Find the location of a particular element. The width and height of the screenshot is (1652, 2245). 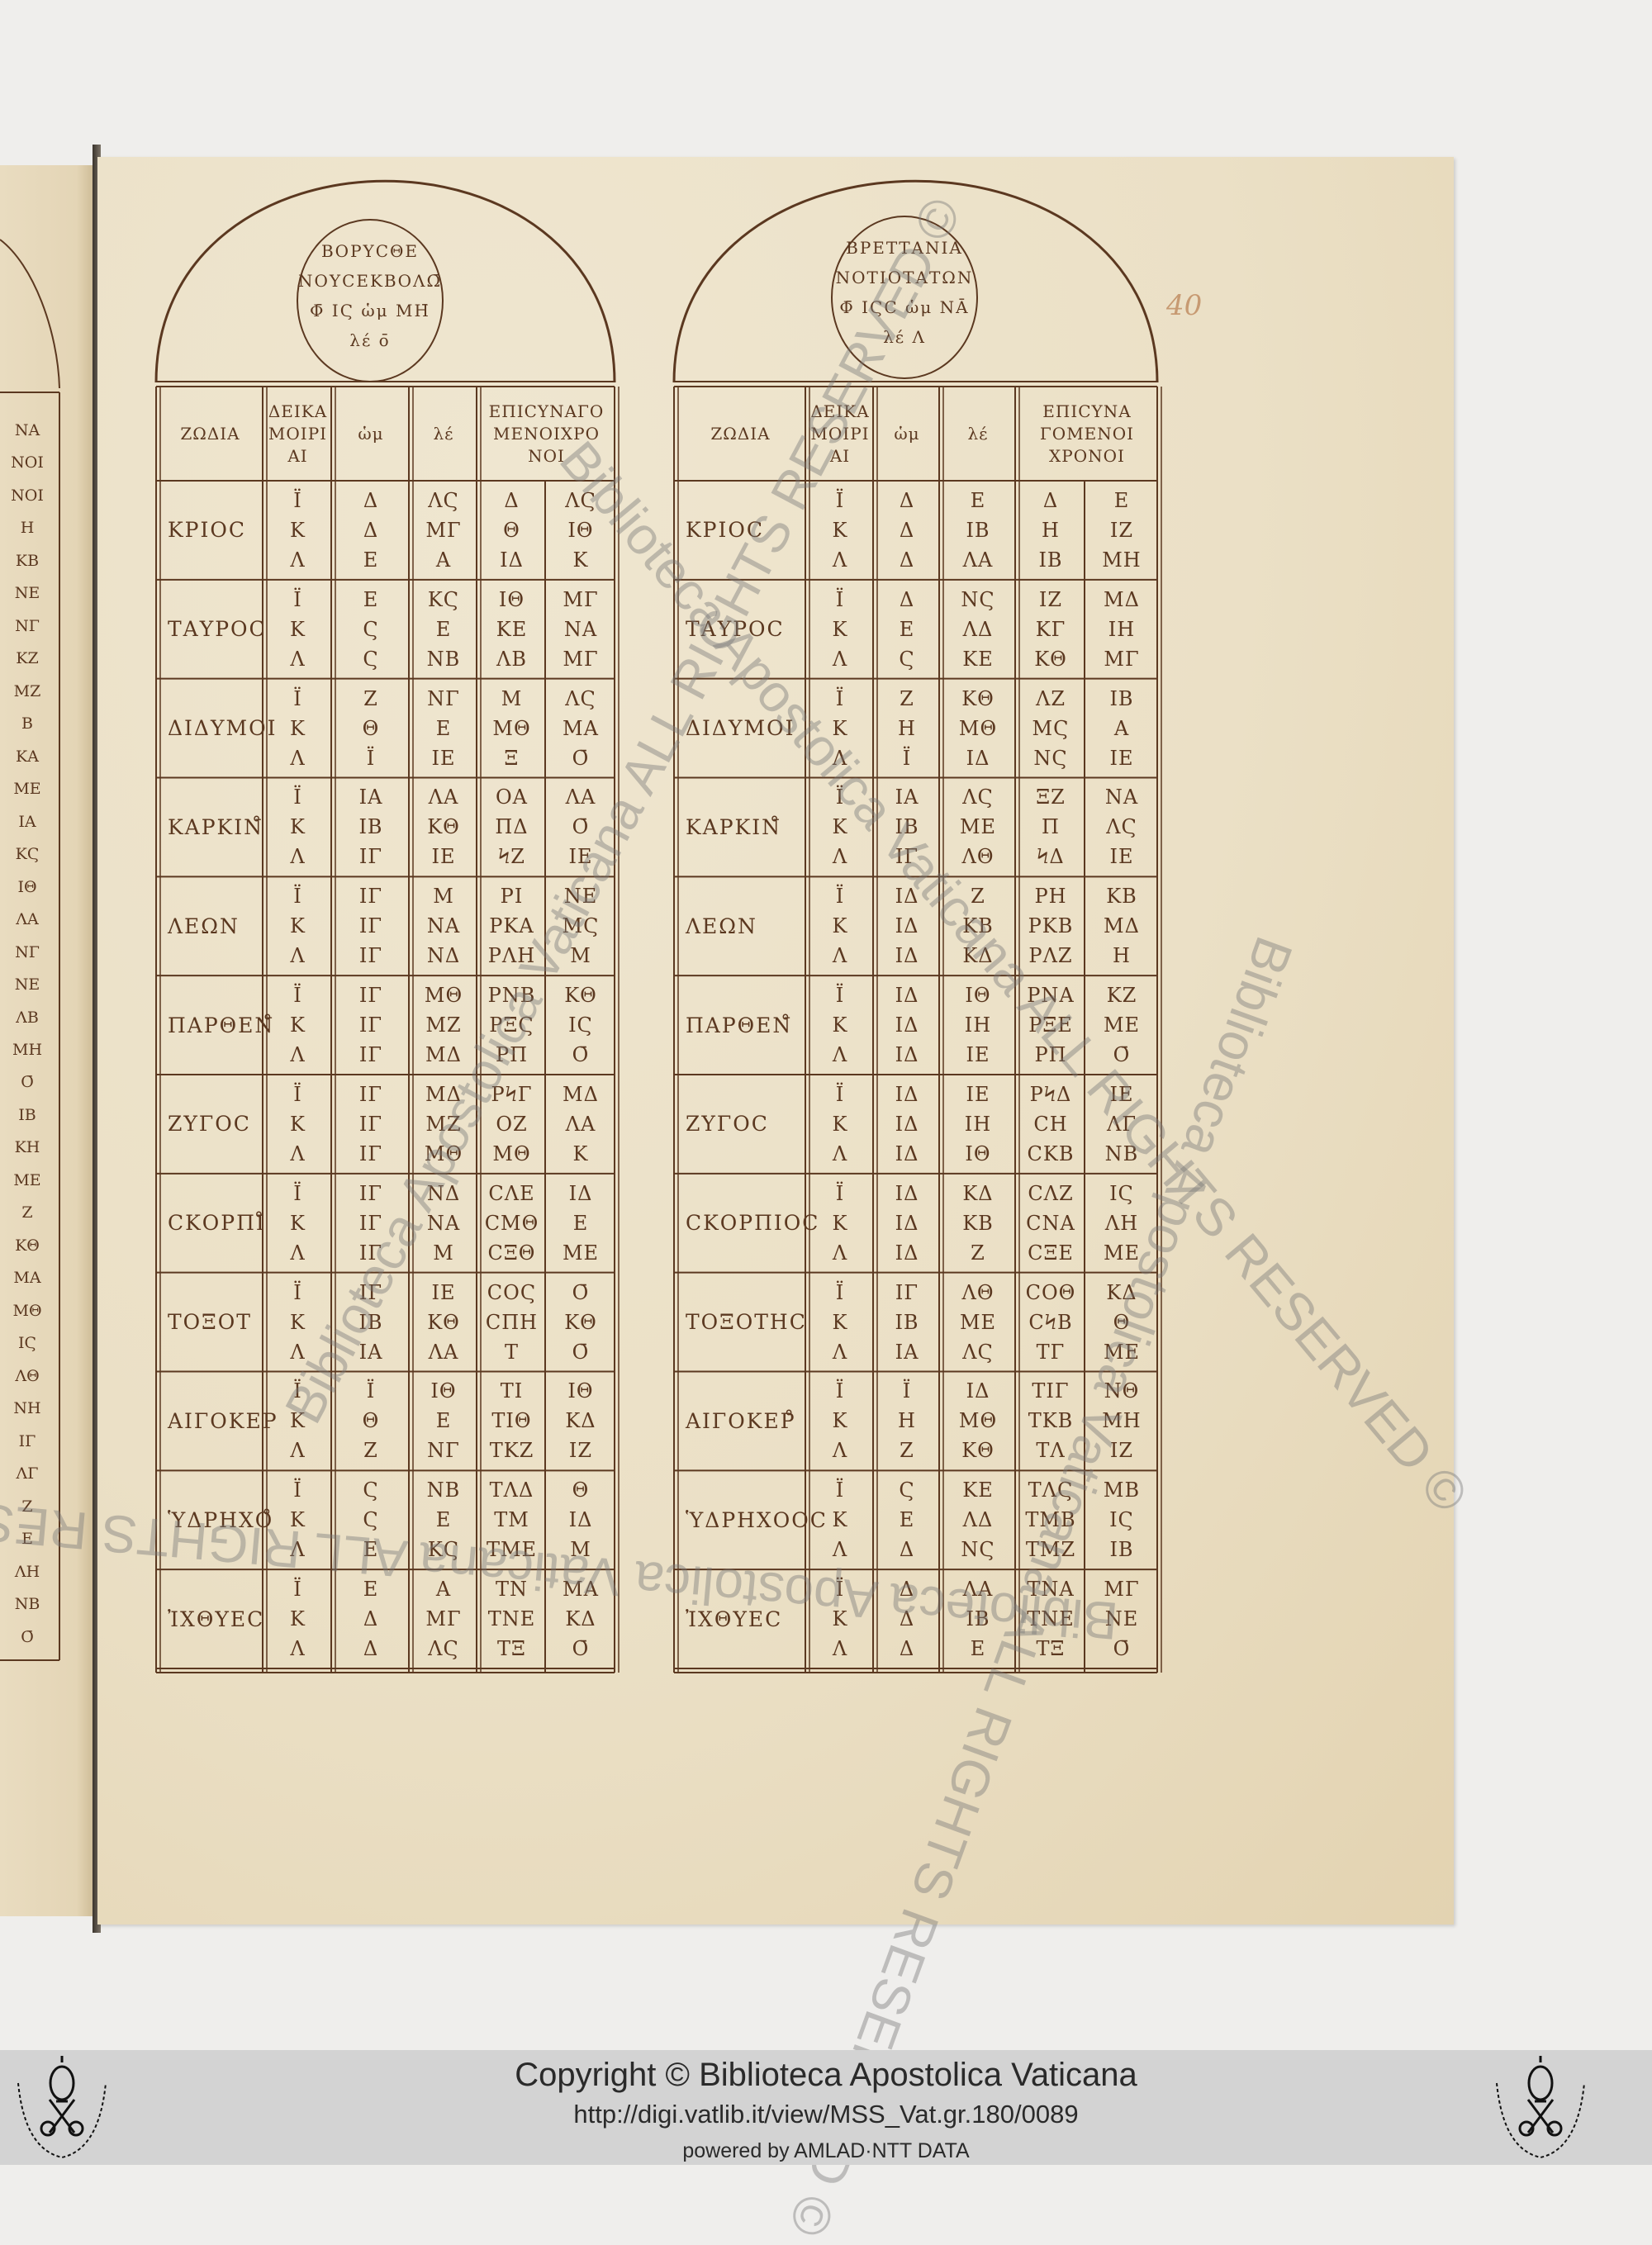

fragment-value: ΛΑ is located at coordinates (27, 919).